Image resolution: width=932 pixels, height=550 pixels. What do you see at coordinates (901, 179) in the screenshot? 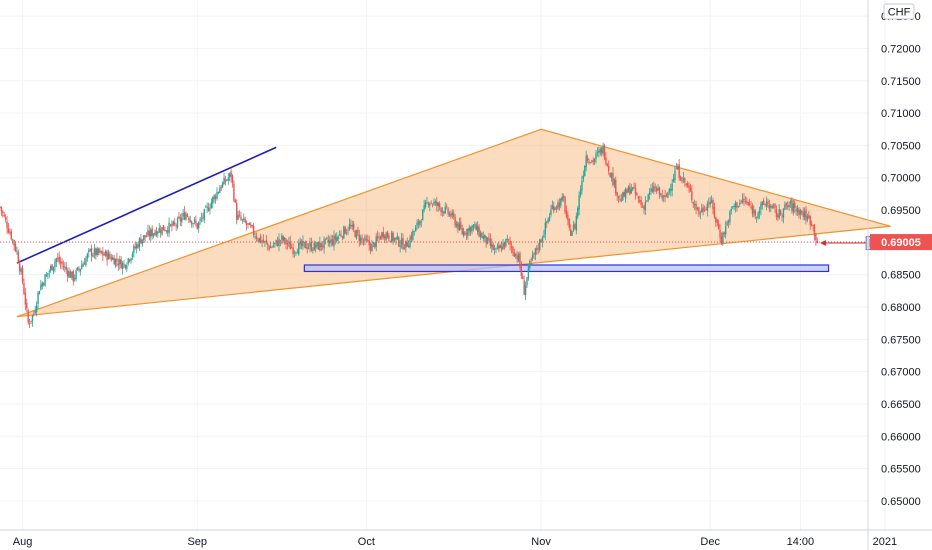
I see `y-tick-label: 0.70000` at bounding box center [901, 179].